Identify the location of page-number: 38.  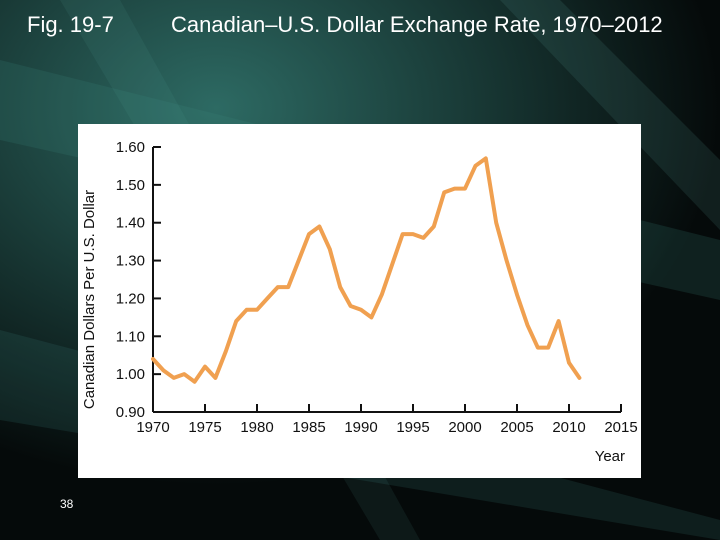
(67, 504).